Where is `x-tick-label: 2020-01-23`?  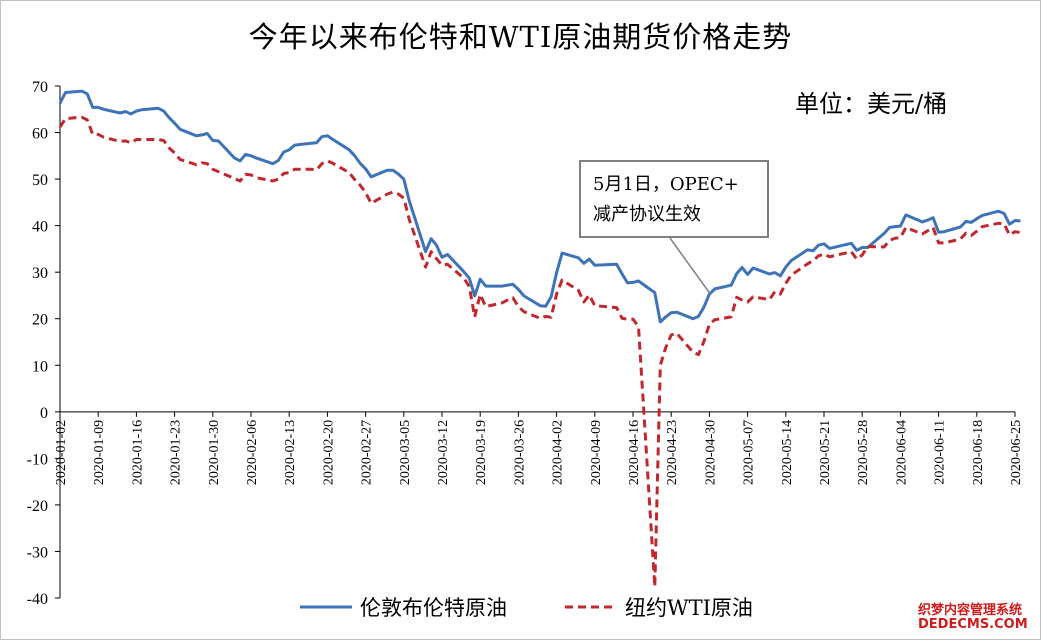 x-tick-label: 2020-01-23 is located at coordinates (176, 452).